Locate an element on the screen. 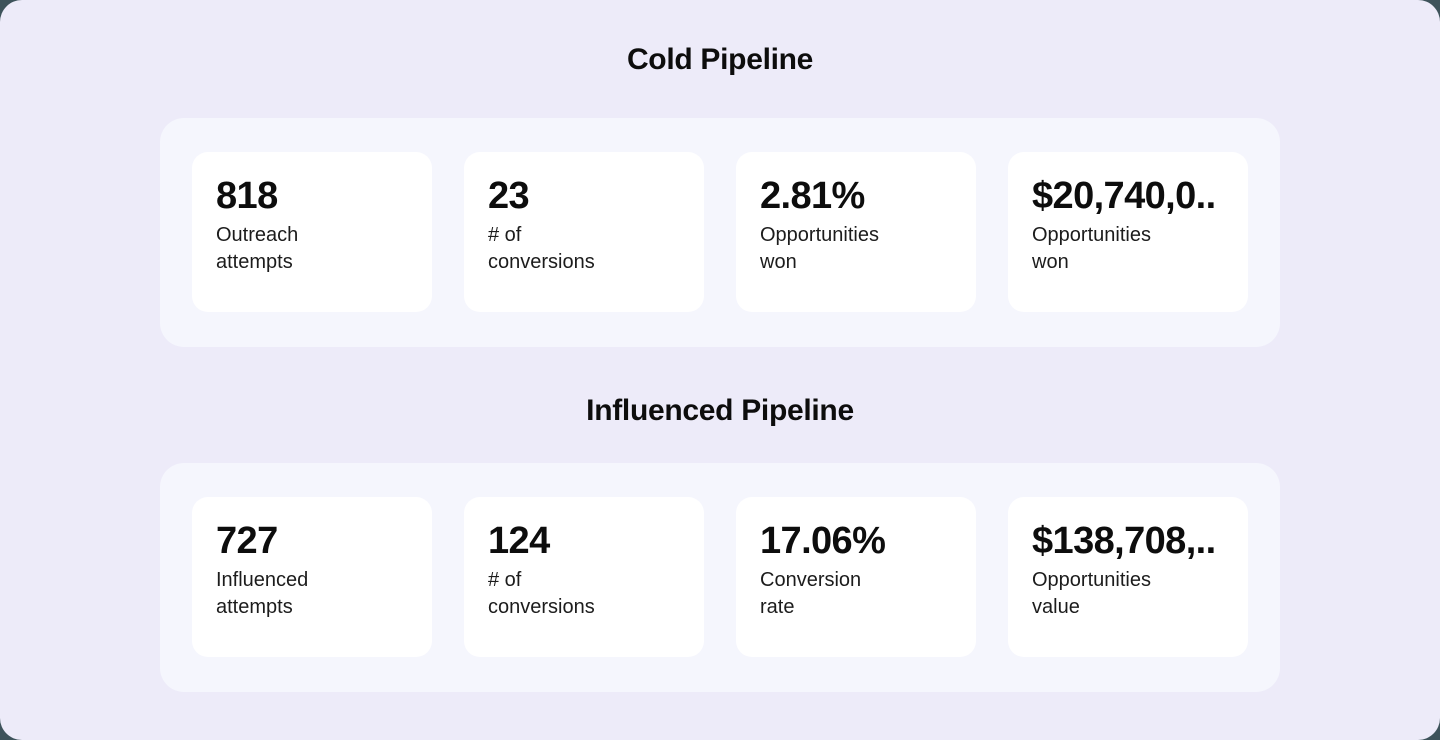  metric-label: Opportunities value is located at coordinates (1128, 594).